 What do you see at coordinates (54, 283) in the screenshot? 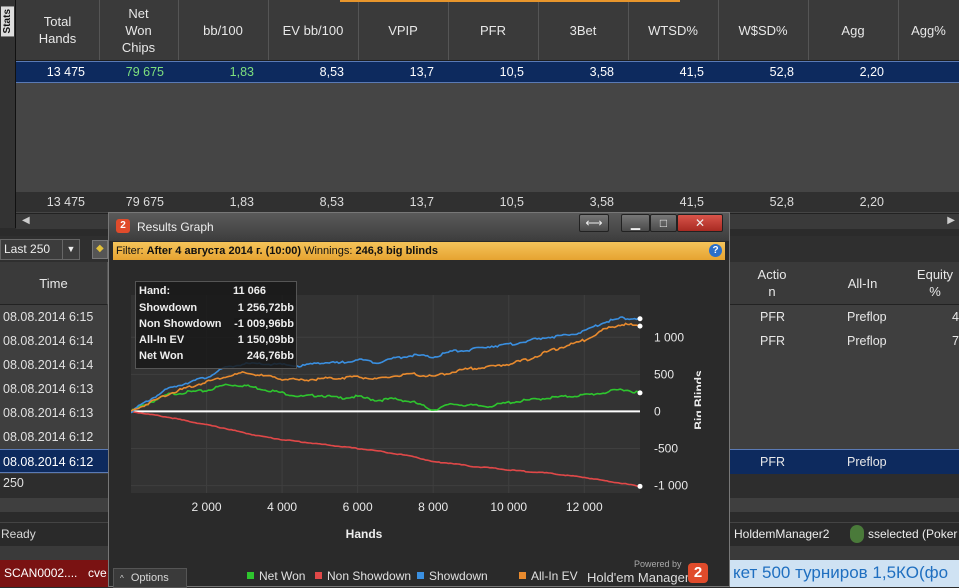
I see `col-header-time: Time` at bounding box center [54, 283].